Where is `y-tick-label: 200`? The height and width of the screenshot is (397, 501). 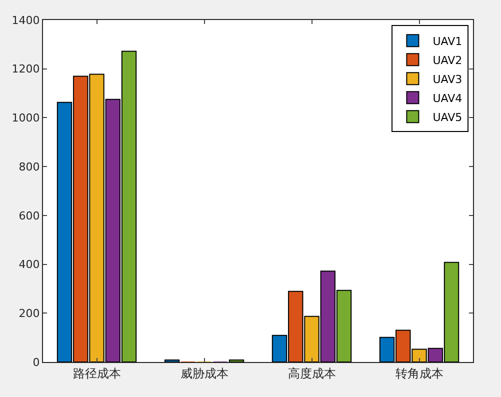 y-tick-label: 200 is located at coordinates (29, 313).